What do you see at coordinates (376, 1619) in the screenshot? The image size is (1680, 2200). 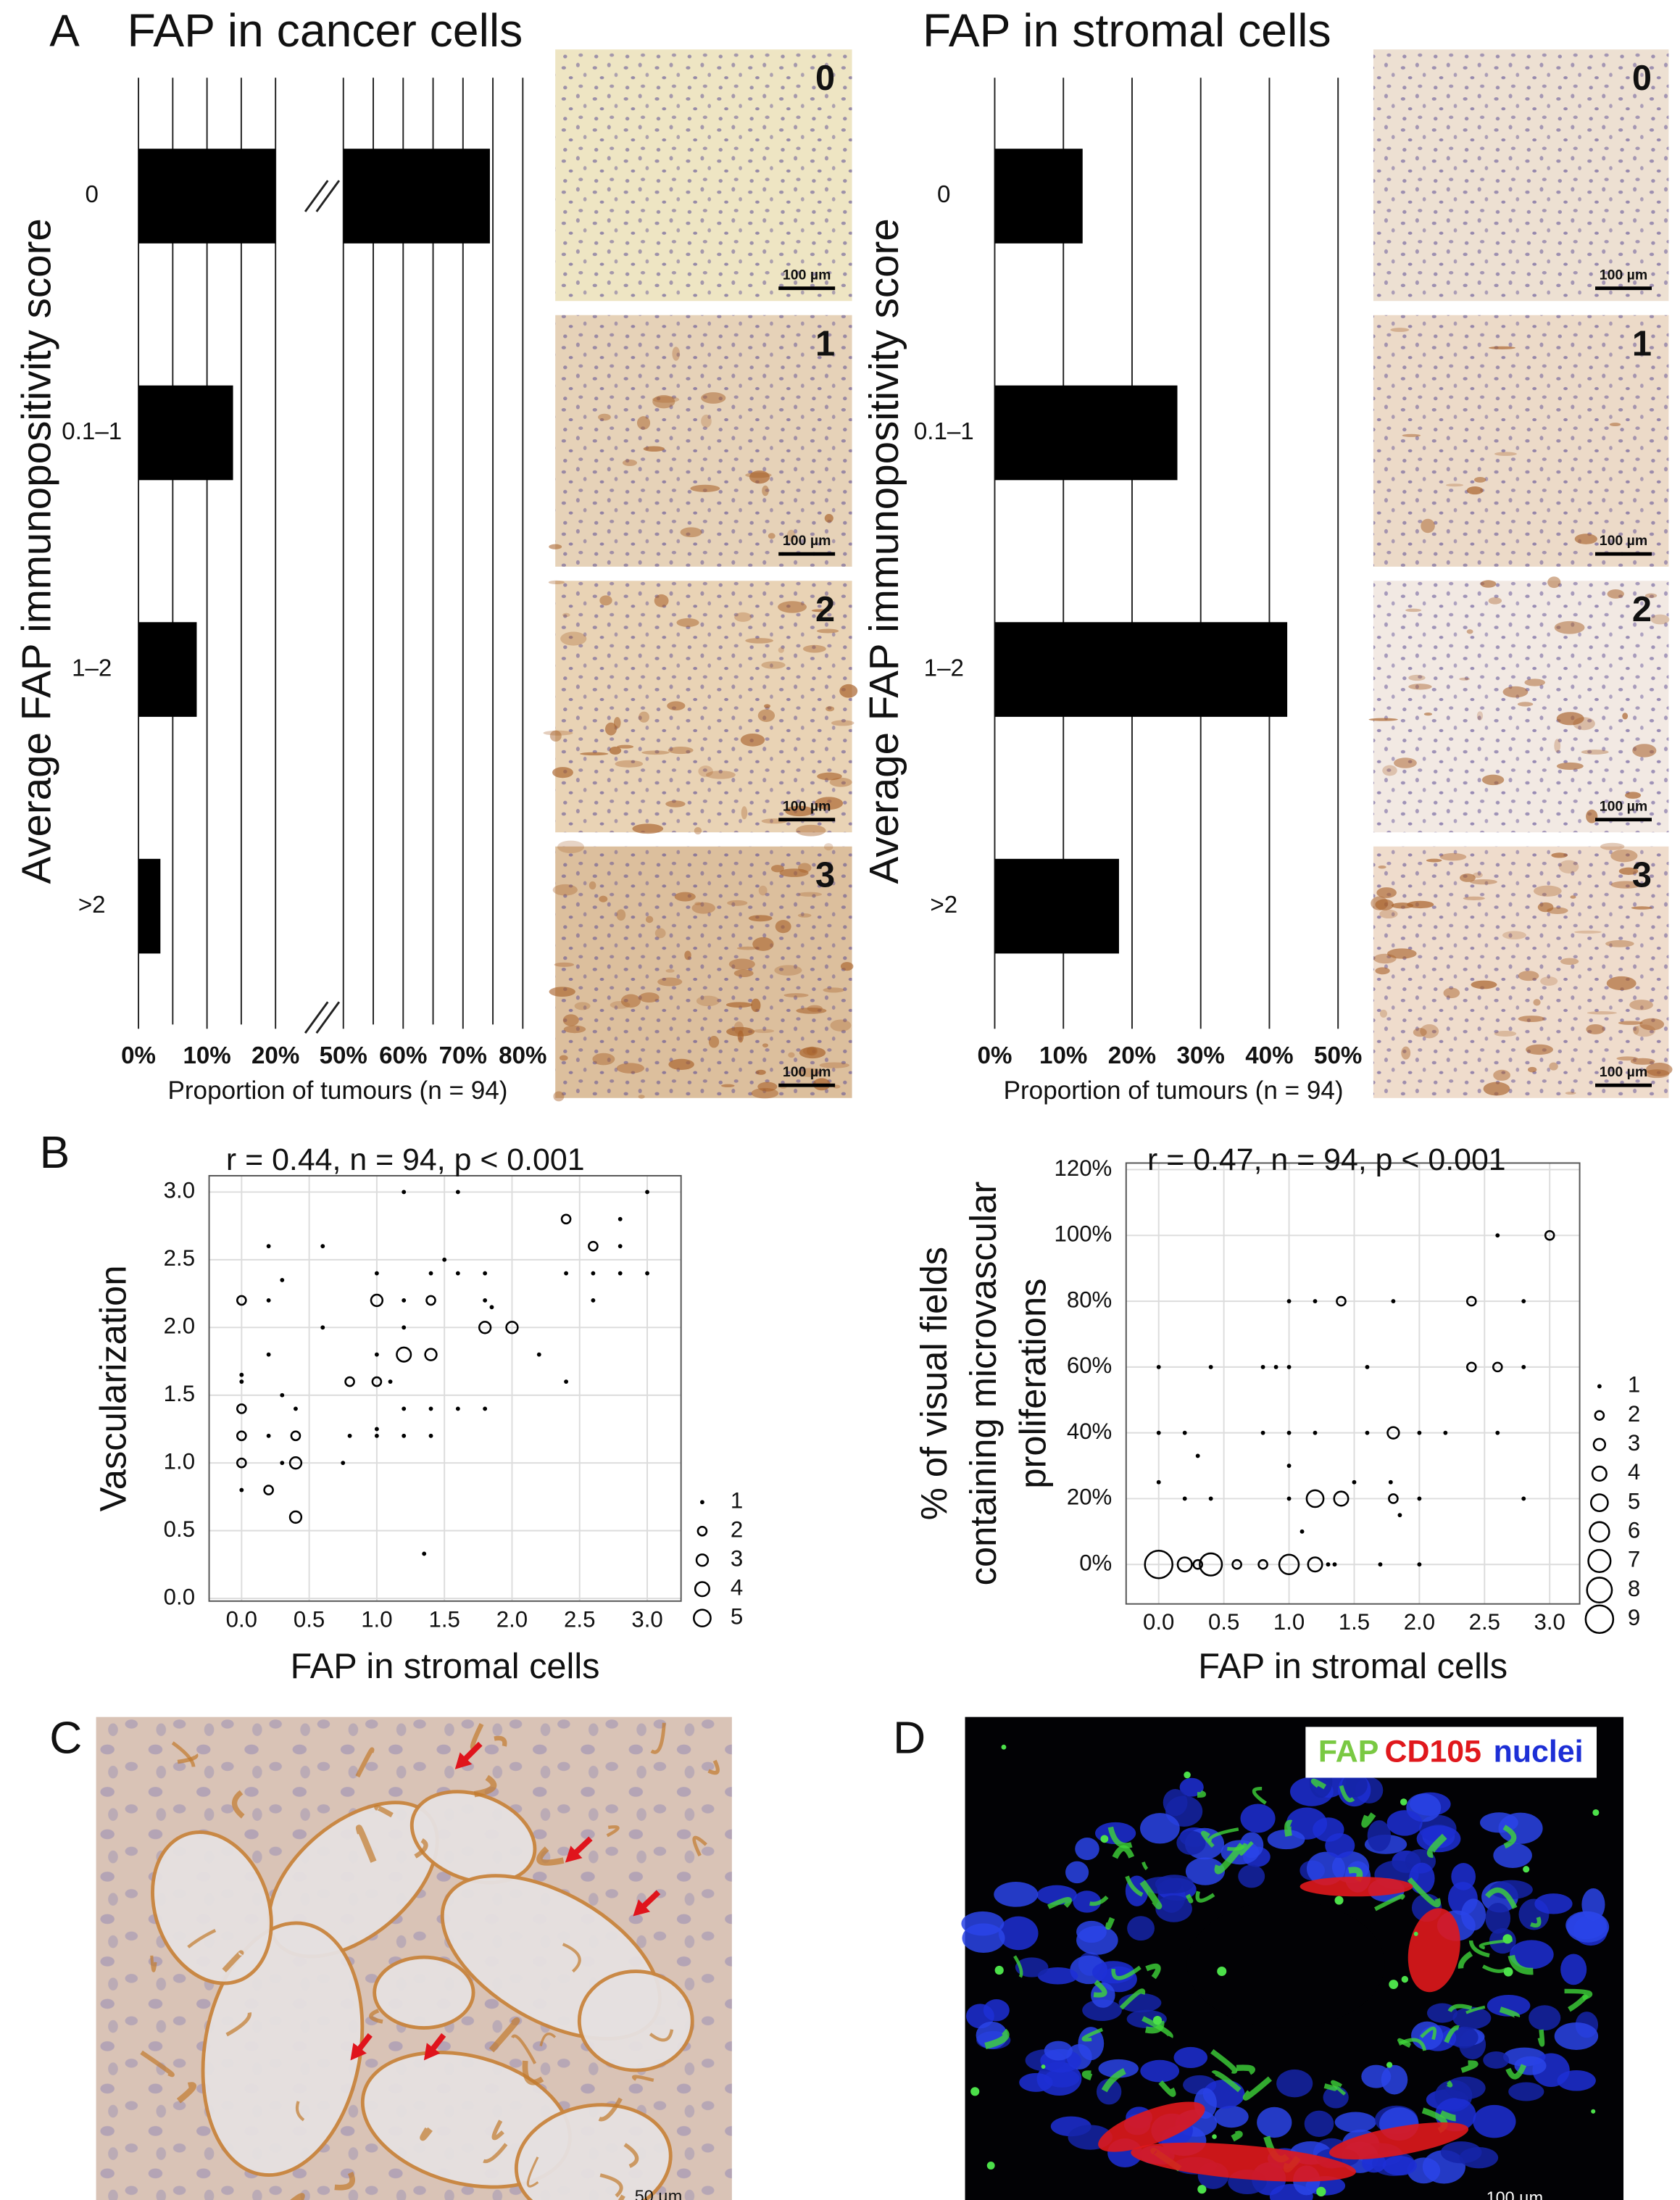 I see `x-tick-label: 1.0` at bounding box center [376, 1619].